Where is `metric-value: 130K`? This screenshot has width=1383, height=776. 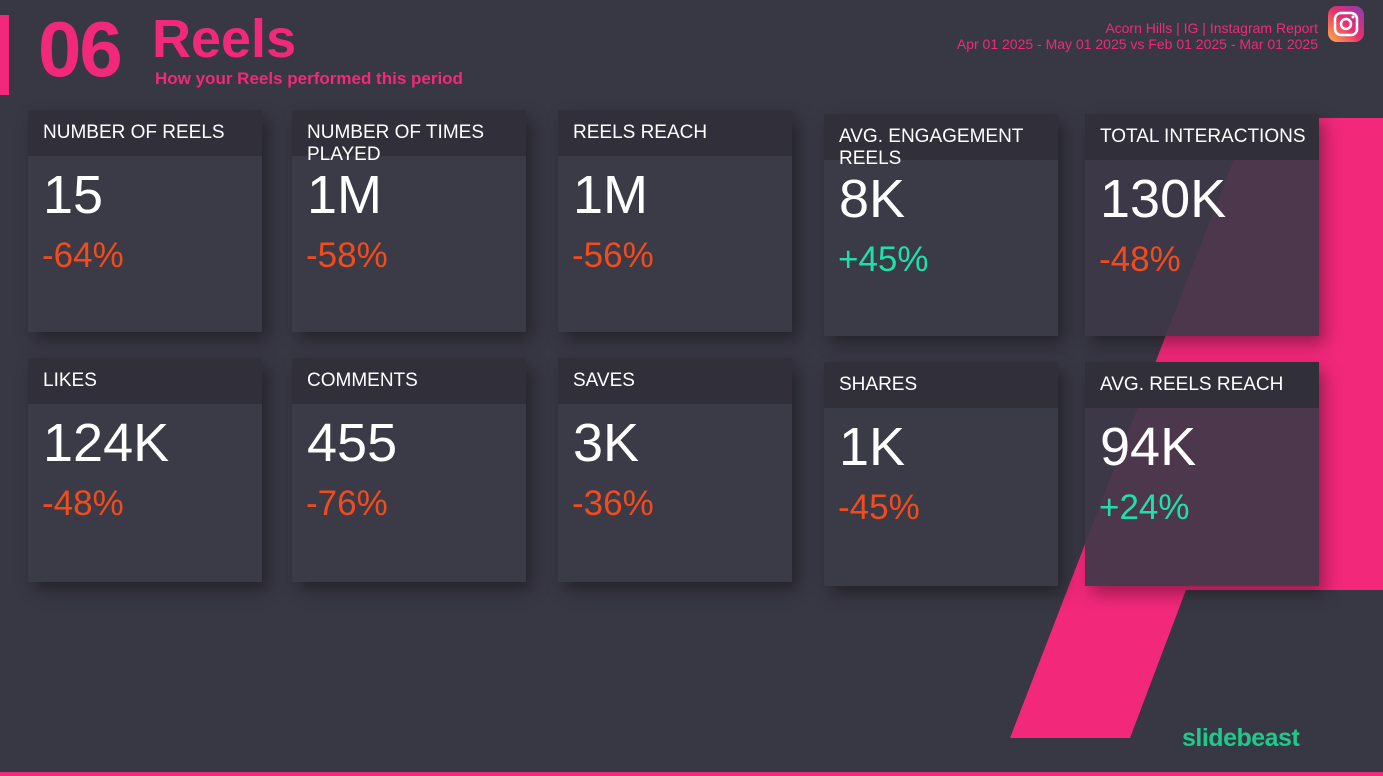
metric-value: 130K is located at coordinates (1163, 199).